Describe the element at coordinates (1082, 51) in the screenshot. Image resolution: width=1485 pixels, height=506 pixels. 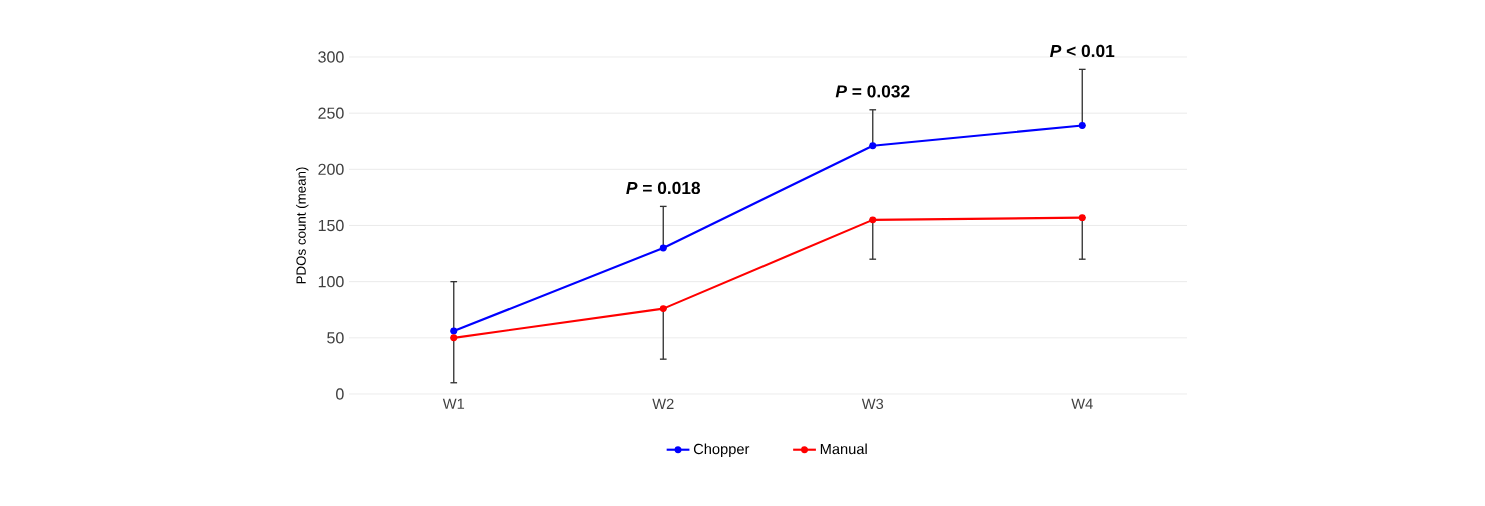
I see `annotation: P < 0.01` at that location.